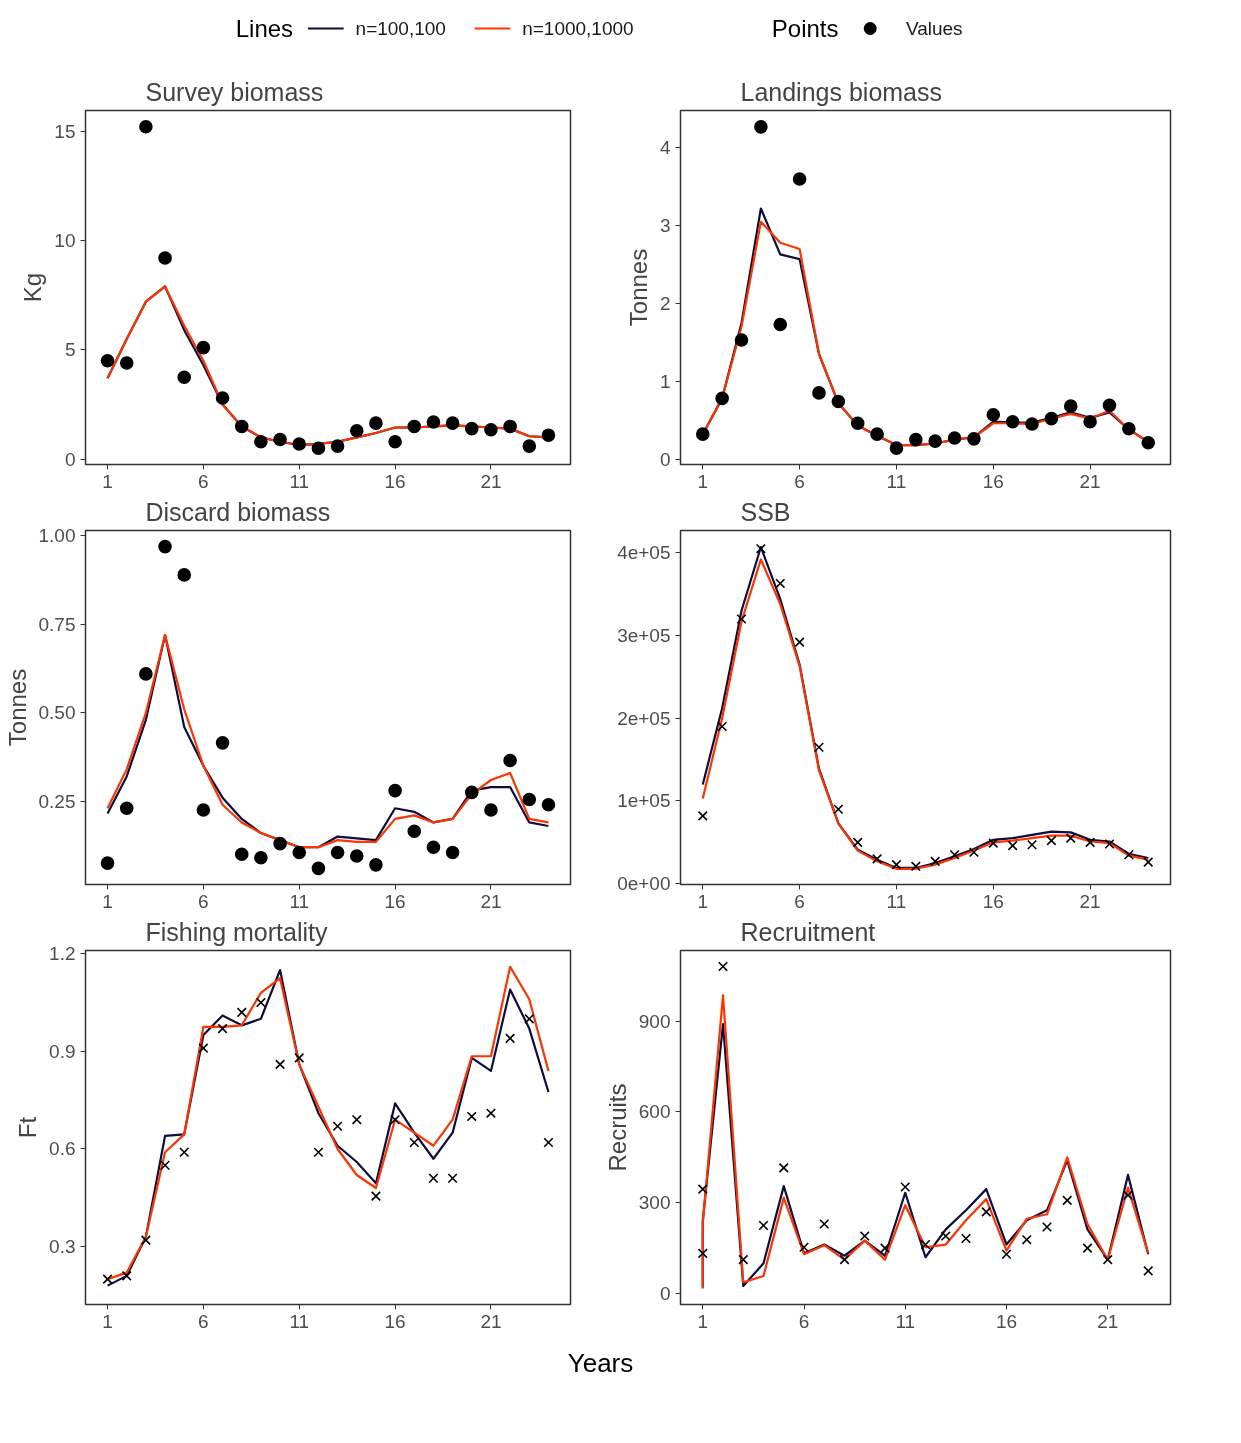 The height and width of the screenshot is (1443, 1241). What do you see at coordinates (654, 1203) in the screenshot?
I see `y-tick-label: 300` at bounding box center [654, 1203].